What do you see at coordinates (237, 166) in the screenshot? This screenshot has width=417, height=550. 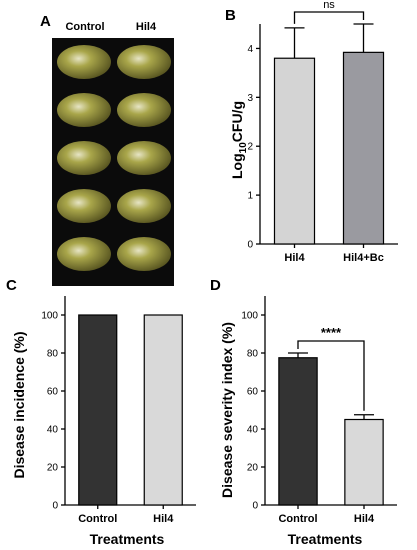 I see `panel-b-ylabel-pre: Log` at bounding box center [237, 166].